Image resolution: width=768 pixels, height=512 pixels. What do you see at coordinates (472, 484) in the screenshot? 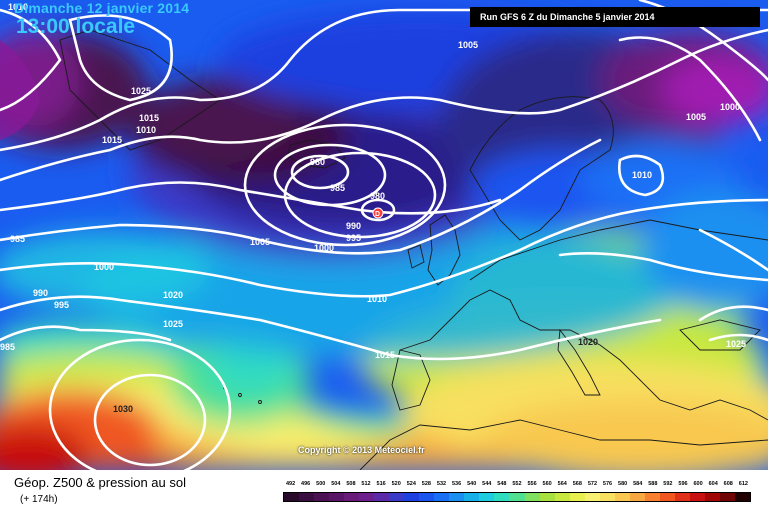
I see `scale-label: 540` at bounding box center [472, 484].